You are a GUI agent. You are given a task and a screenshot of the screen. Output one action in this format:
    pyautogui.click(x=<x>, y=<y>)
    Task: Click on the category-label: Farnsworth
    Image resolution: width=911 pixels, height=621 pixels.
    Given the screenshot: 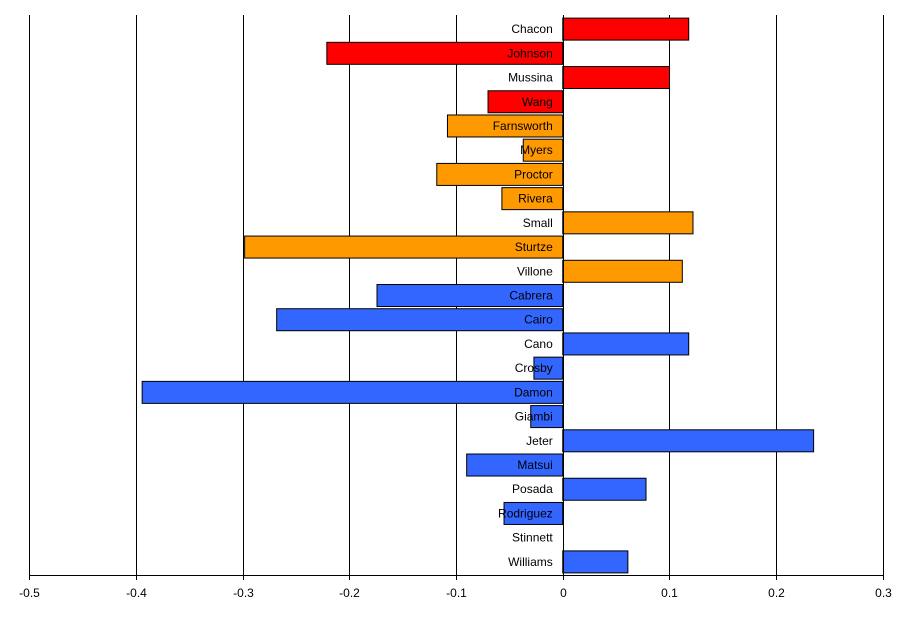 What is the action you would take?
    pyautogui.click(x=523, y=126)
    